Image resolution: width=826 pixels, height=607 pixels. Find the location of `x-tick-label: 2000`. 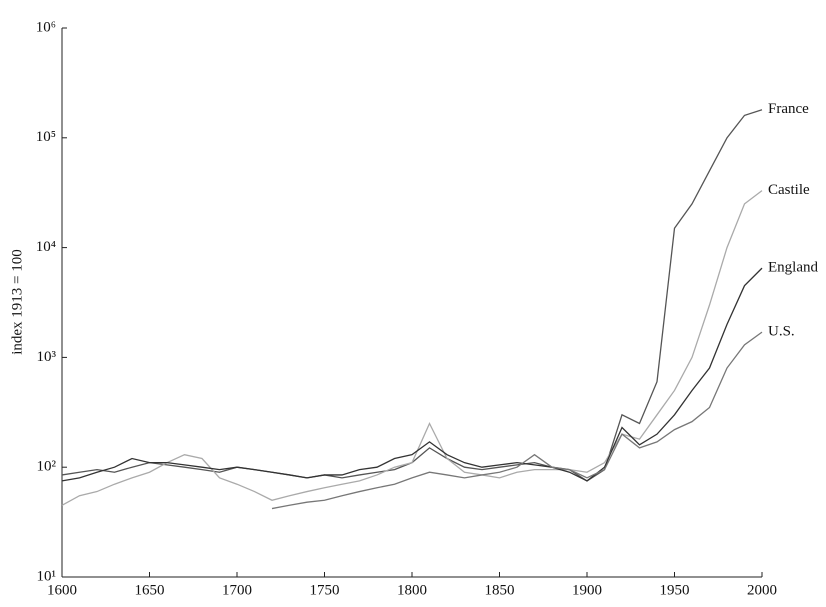

x-tick-label: 2000 is located at coordinates (762, 590).